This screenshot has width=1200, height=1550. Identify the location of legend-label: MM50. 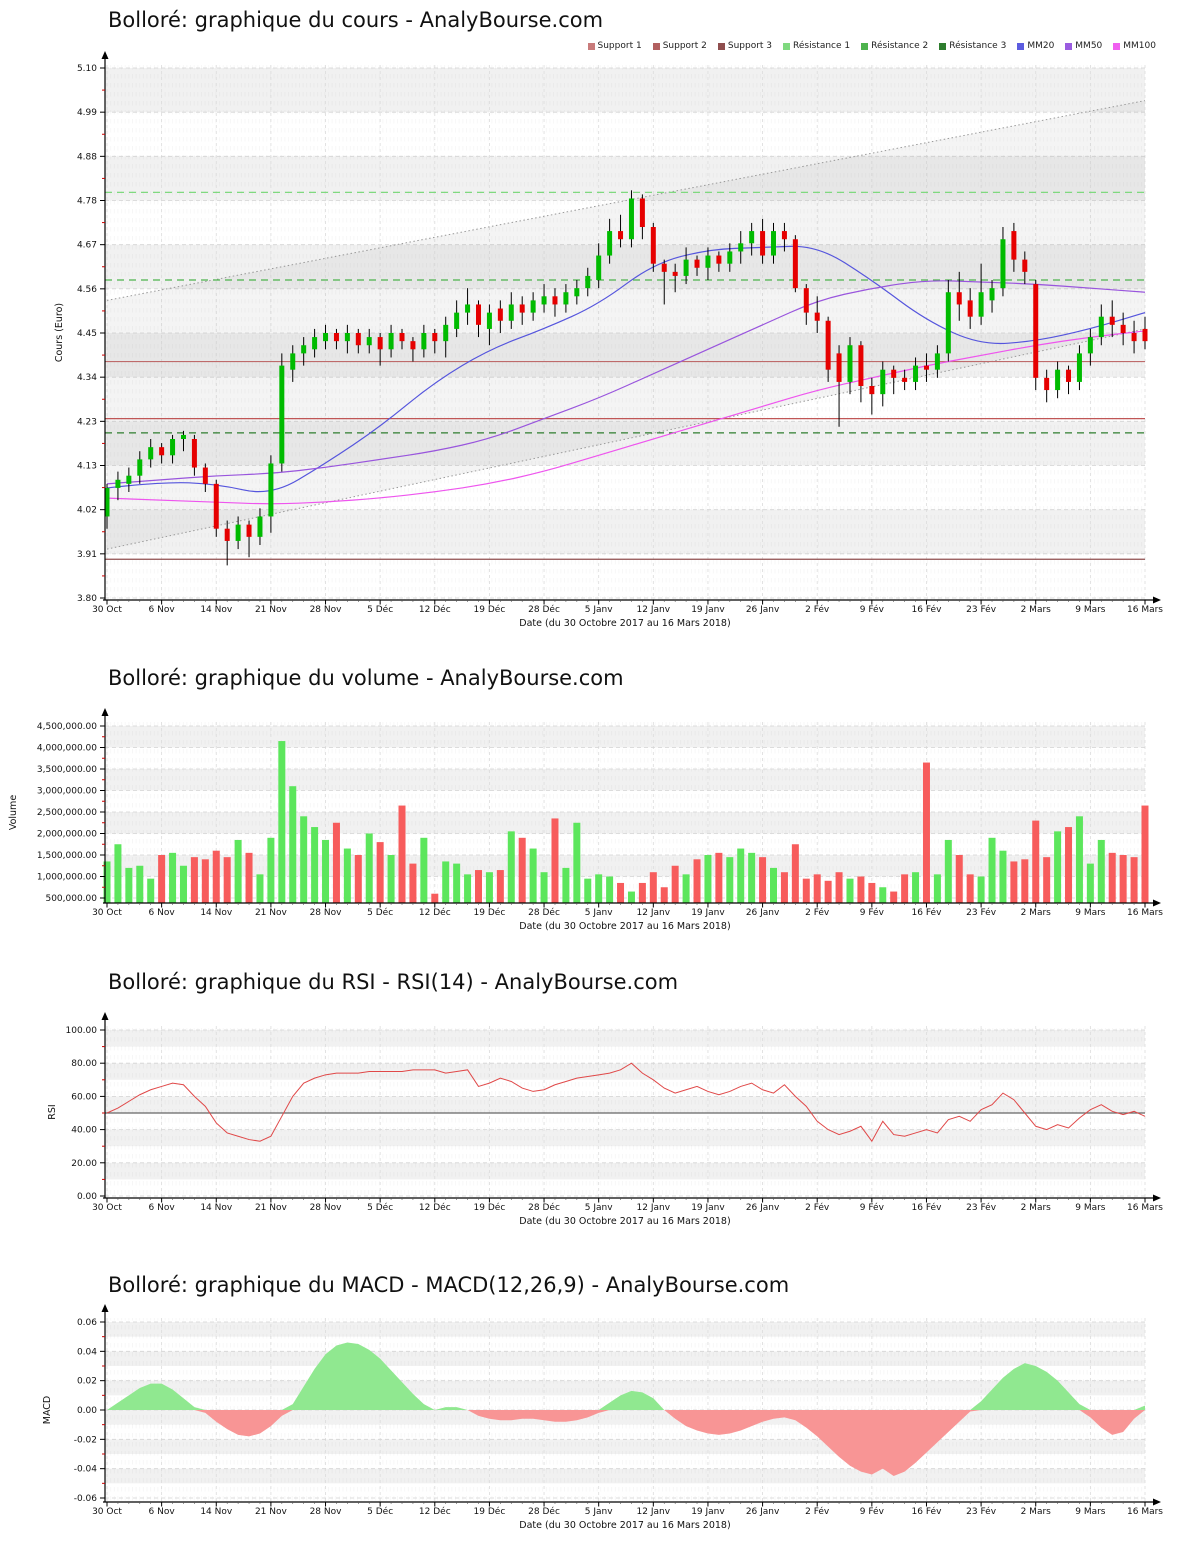
(1089, 46).